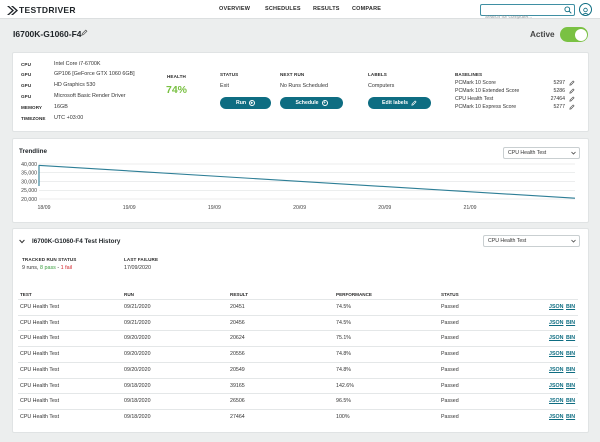 Image resolution: width=600 pixels, height=442 pixels. I want to click on active-toggle, so click(574, 34).